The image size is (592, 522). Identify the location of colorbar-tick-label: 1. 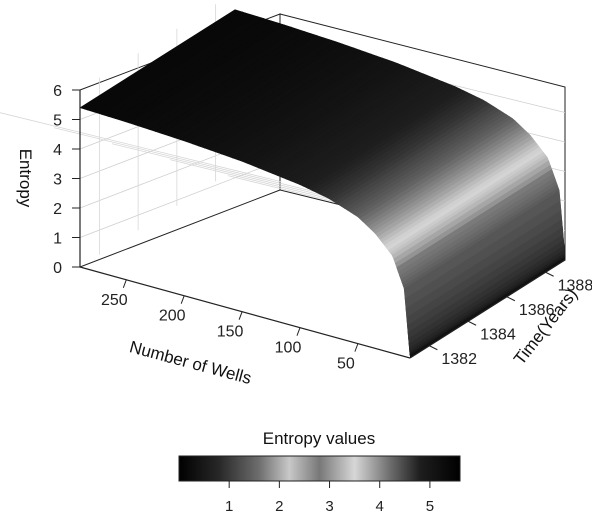
(229, 506).